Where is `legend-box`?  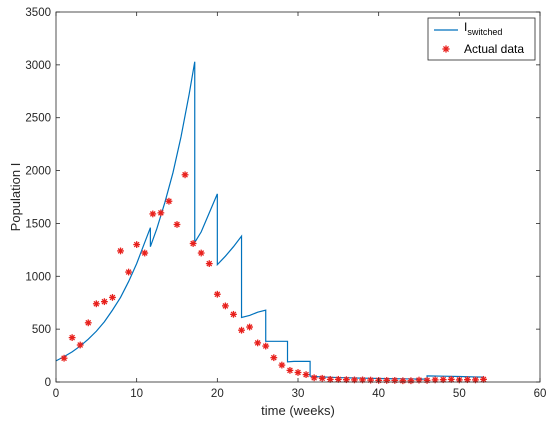
legend-box is located at coordinates (481, 39).